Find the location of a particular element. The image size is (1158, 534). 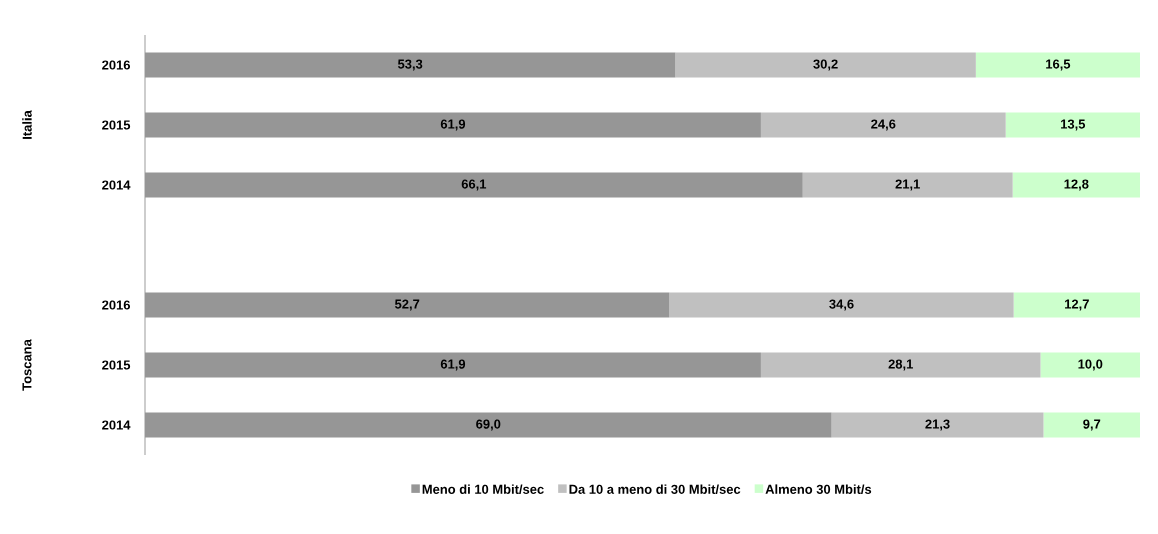

legend-label: Meno di 10 Mbit/sec is located at coordinates (483, 489).